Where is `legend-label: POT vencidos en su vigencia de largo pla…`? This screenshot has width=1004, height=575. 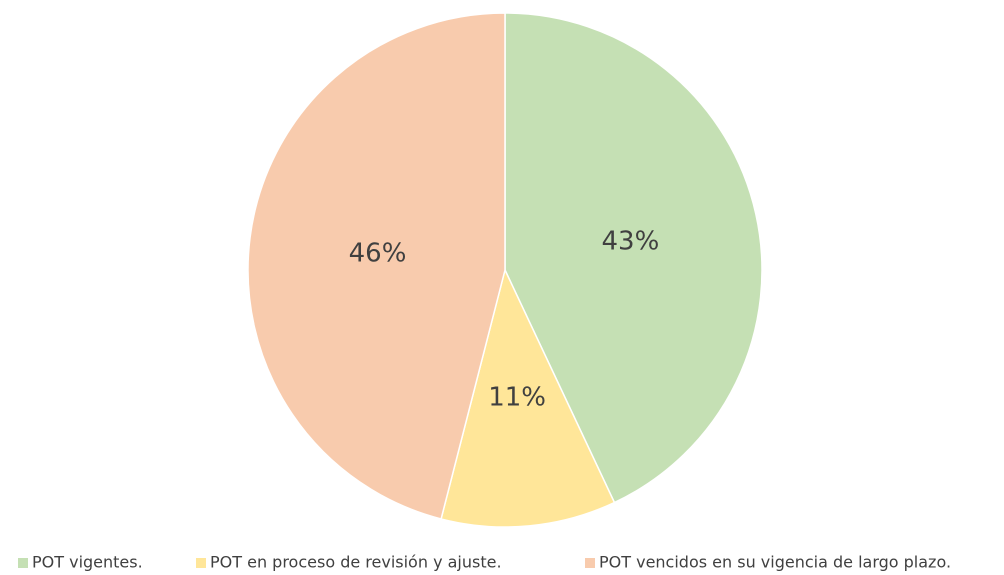
legend-label: POT vencidos en su vigencia de largo pla… is located at coordinates (775, 562).